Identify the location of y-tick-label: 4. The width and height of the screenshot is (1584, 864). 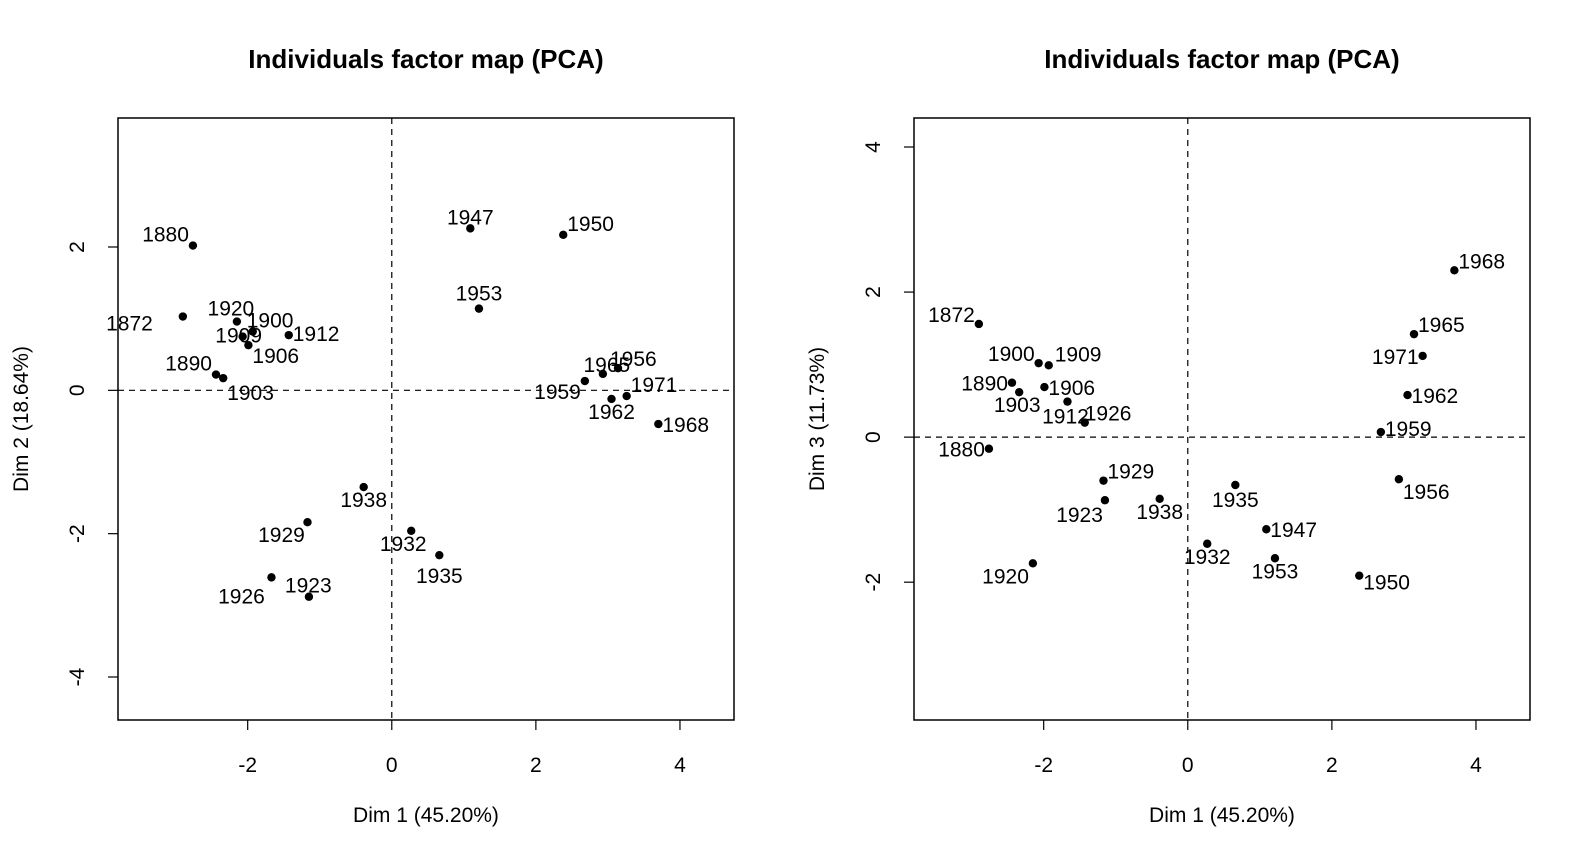
(873, 147).